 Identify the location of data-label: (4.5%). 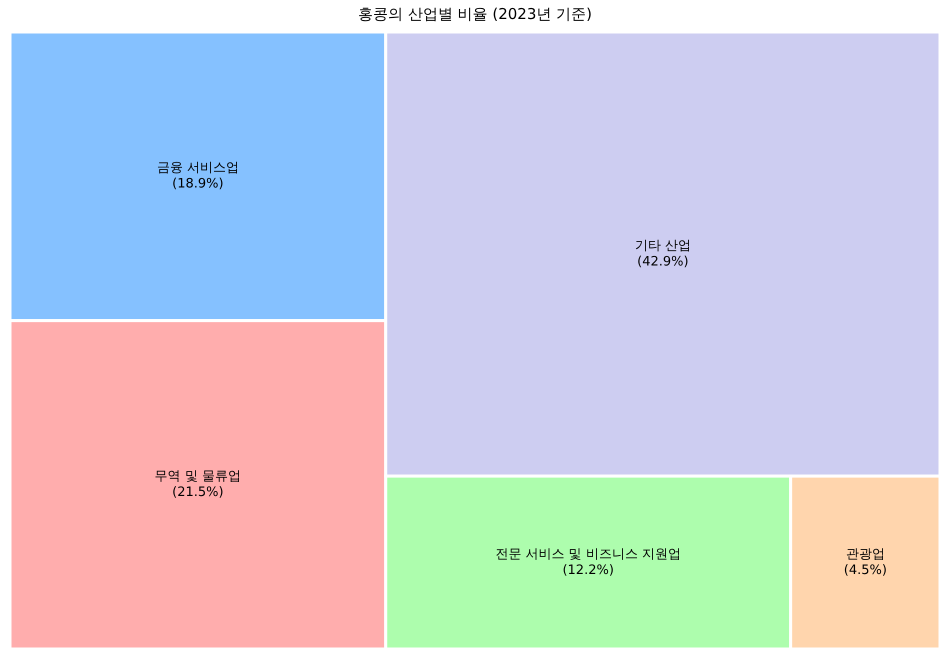
(865, 570).